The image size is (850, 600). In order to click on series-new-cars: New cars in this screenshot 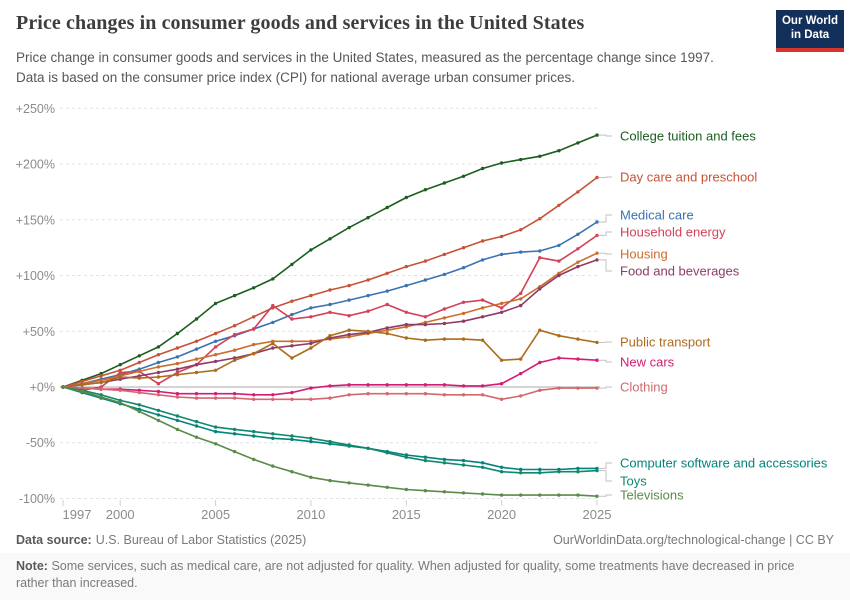, I will do `click(368, 376)`.